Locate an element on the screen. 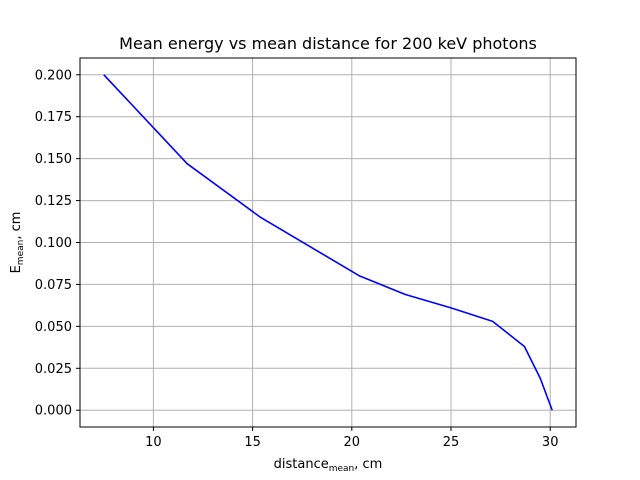 Image resolution: width=640 pixels, height=480 pixels. x-tick-label: 25 is located at coordinates (451, 442).